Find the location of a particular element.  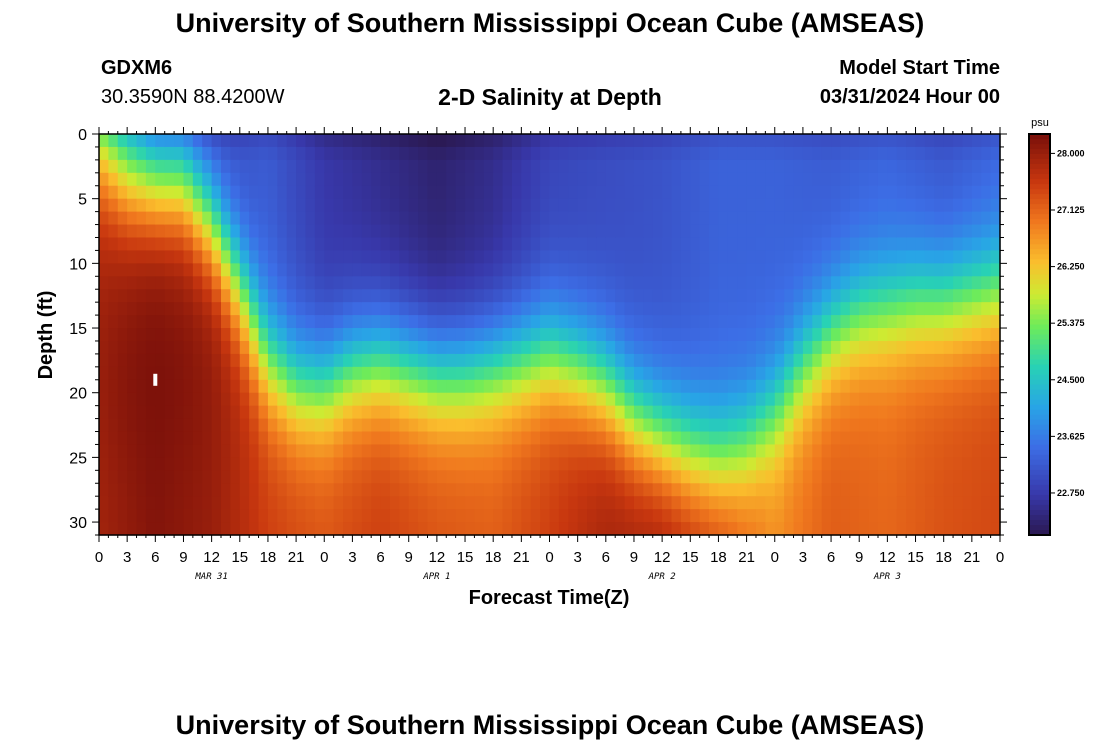

x-tick-label: 6 is located at coordinates (606, 557).